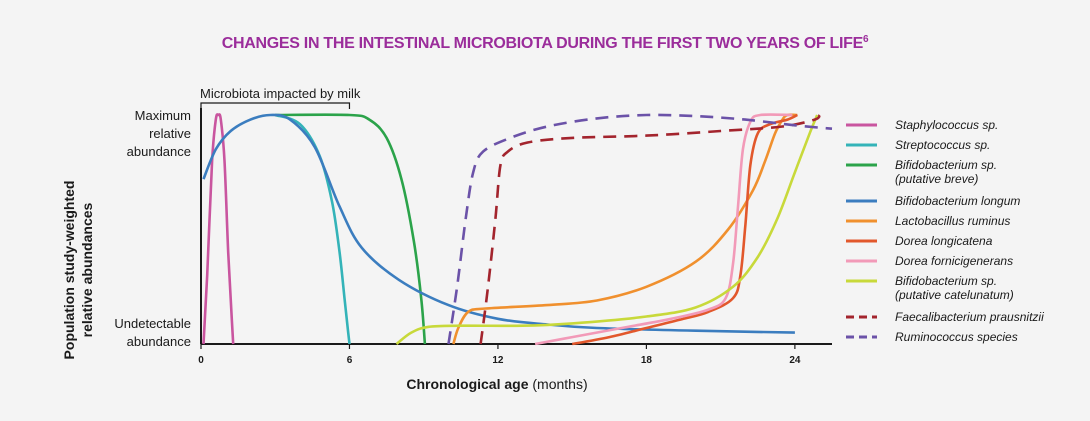 The width and height of the screenshot is (1090, 421). Describe the element at coordinates (159, 341) in the screenshot. I see `y-bottom-label-line2: abundance` at that location.